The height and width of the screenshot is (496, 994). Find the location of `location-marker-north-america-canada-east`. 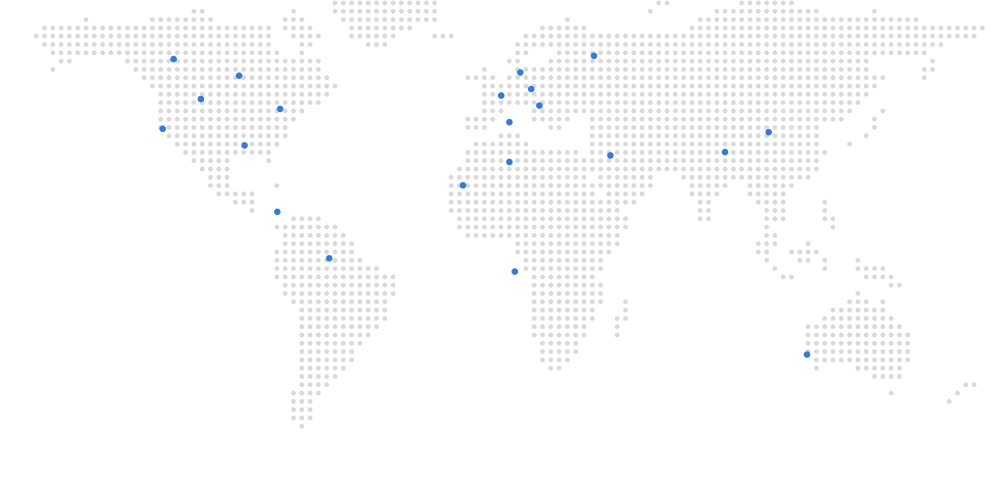

location-marker-north-america-canada-east is located at coordinates (239, 75).